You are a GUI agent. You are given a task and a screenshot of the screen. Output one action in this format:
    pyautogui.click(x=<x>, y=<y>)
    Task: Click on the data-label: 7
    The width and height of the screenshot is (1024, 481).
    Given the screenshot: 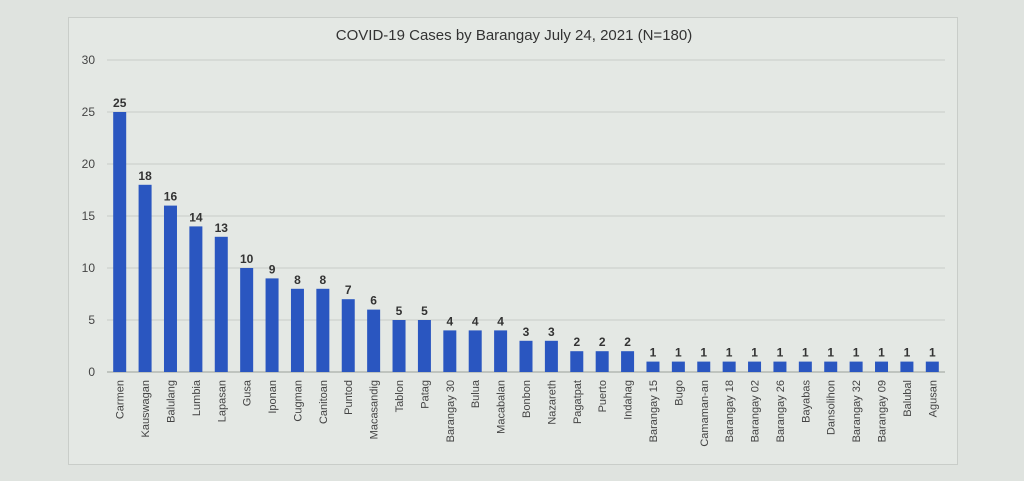 What is the action you would take?
    pyautogui.click(x=348, y=290)
    